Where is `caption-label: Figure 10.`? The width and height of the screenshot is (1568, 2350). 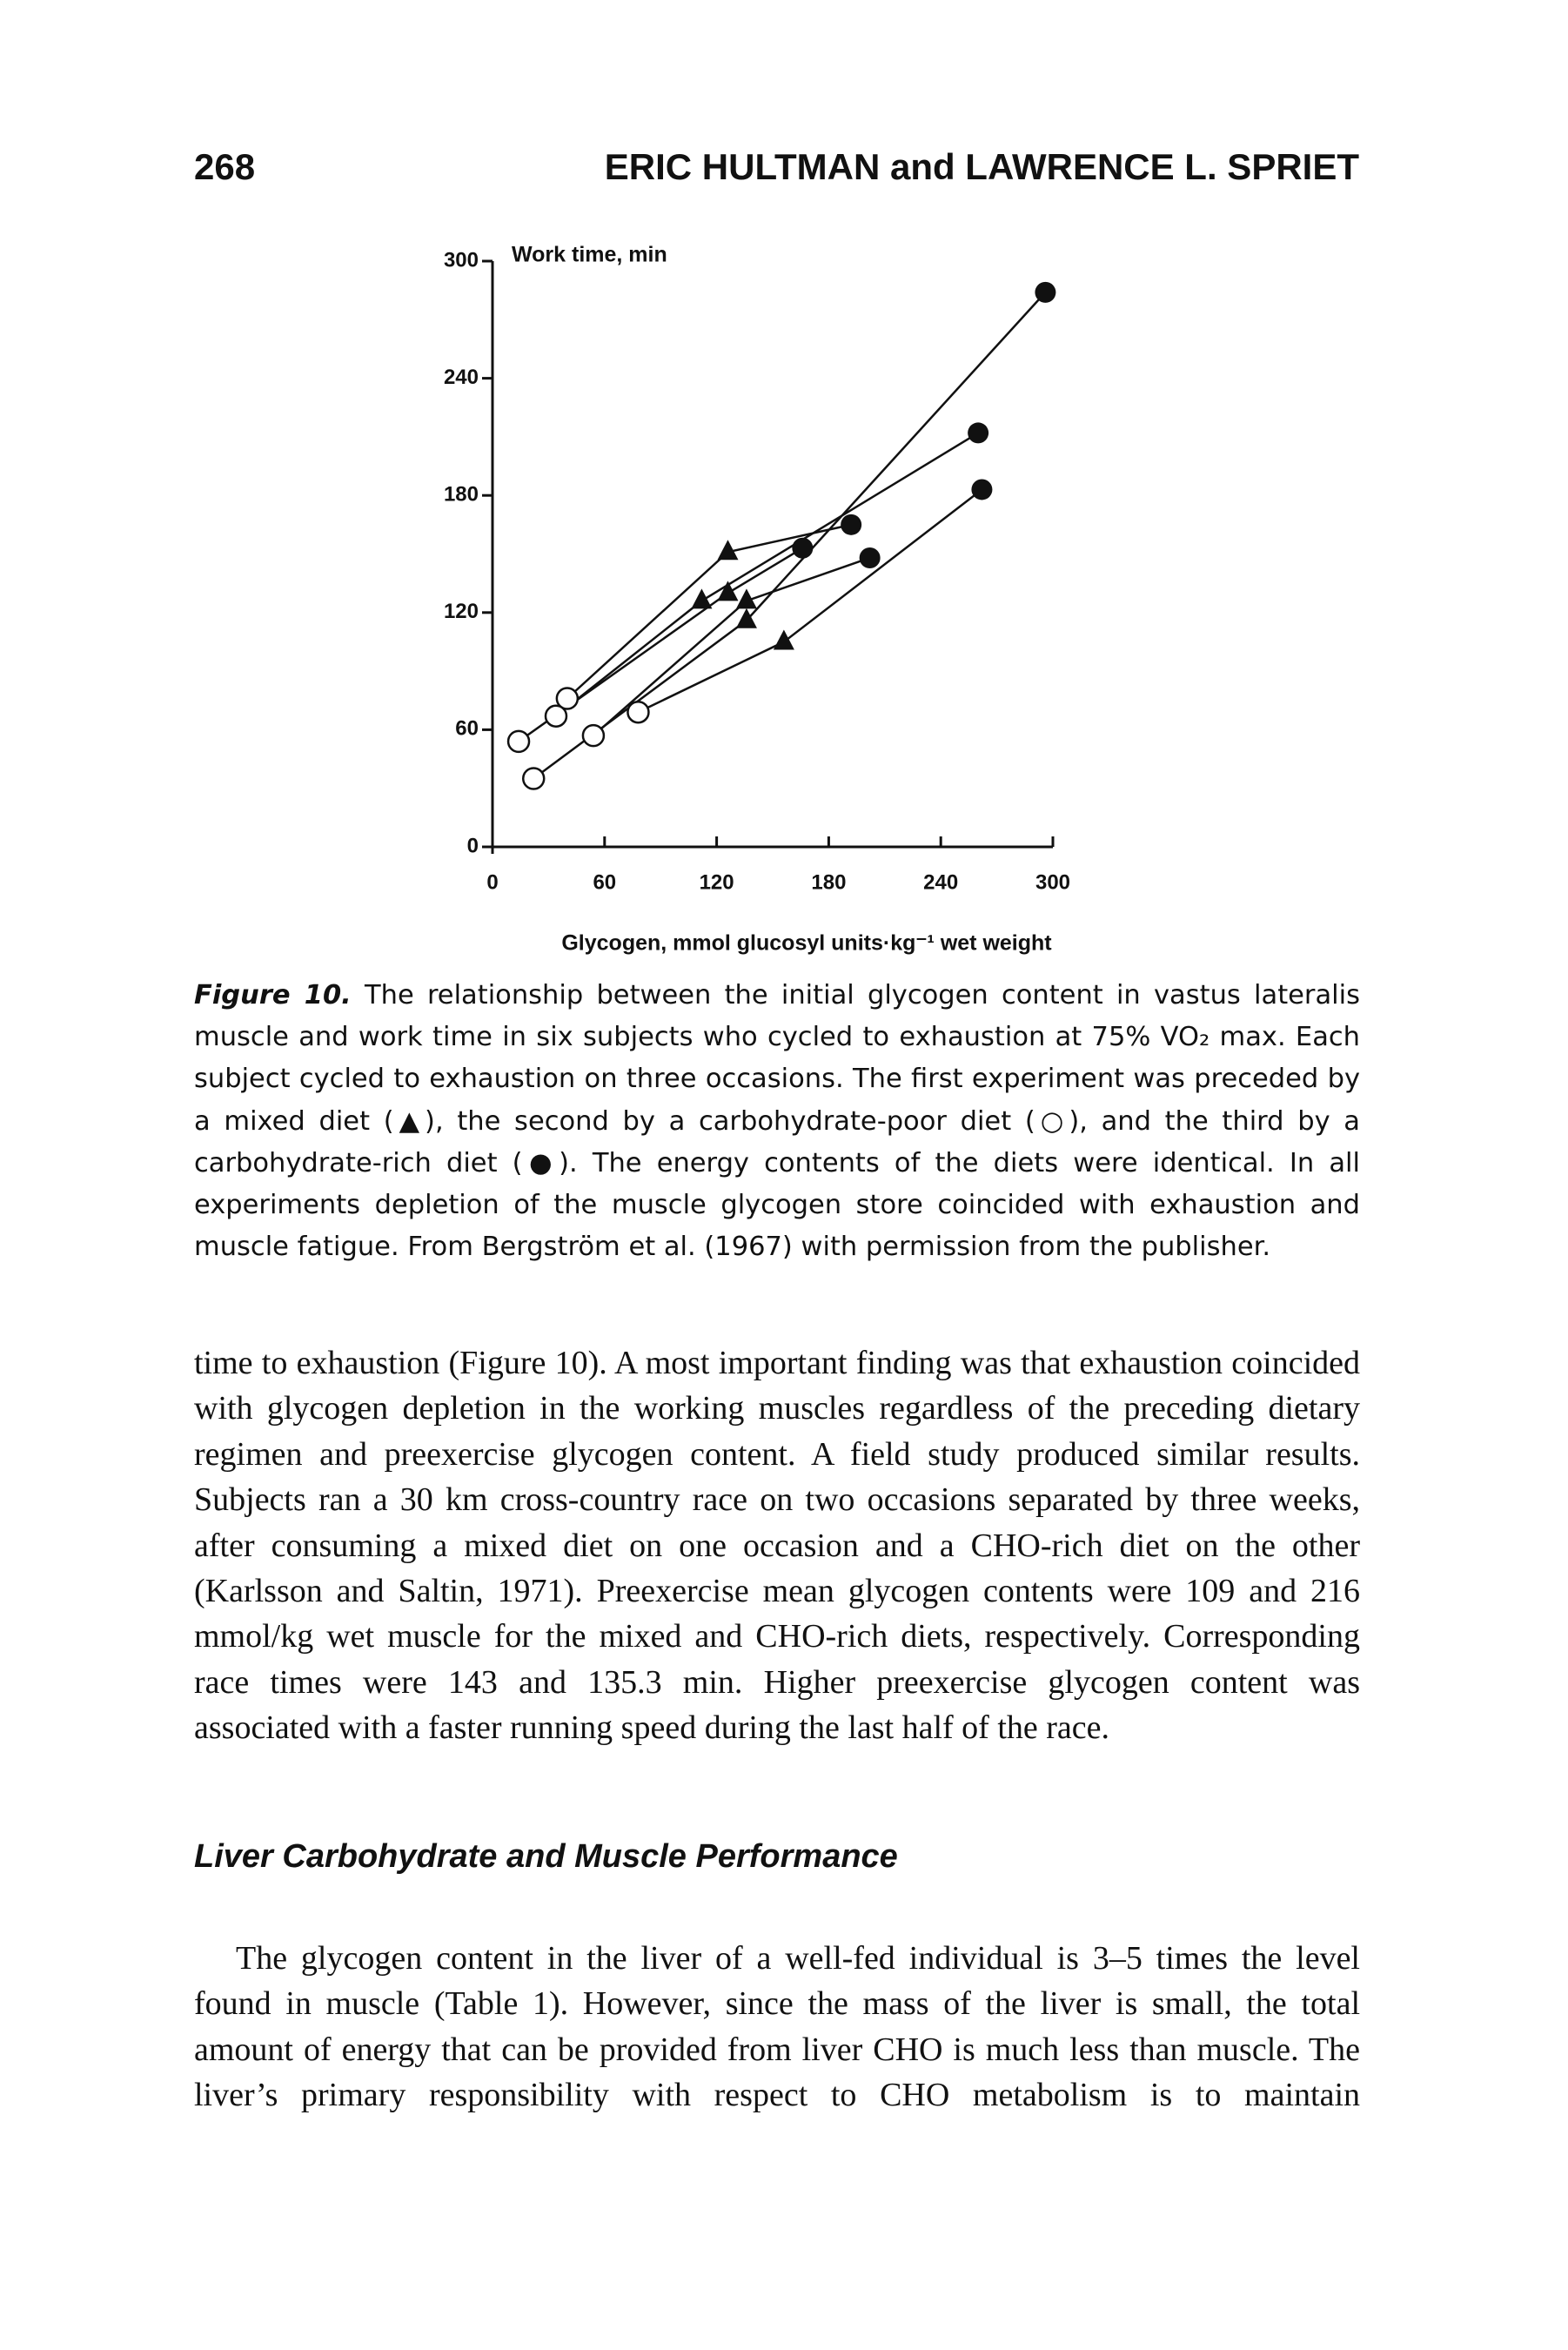
caption-label: Figure 10. is located at coordinates (273, 995).